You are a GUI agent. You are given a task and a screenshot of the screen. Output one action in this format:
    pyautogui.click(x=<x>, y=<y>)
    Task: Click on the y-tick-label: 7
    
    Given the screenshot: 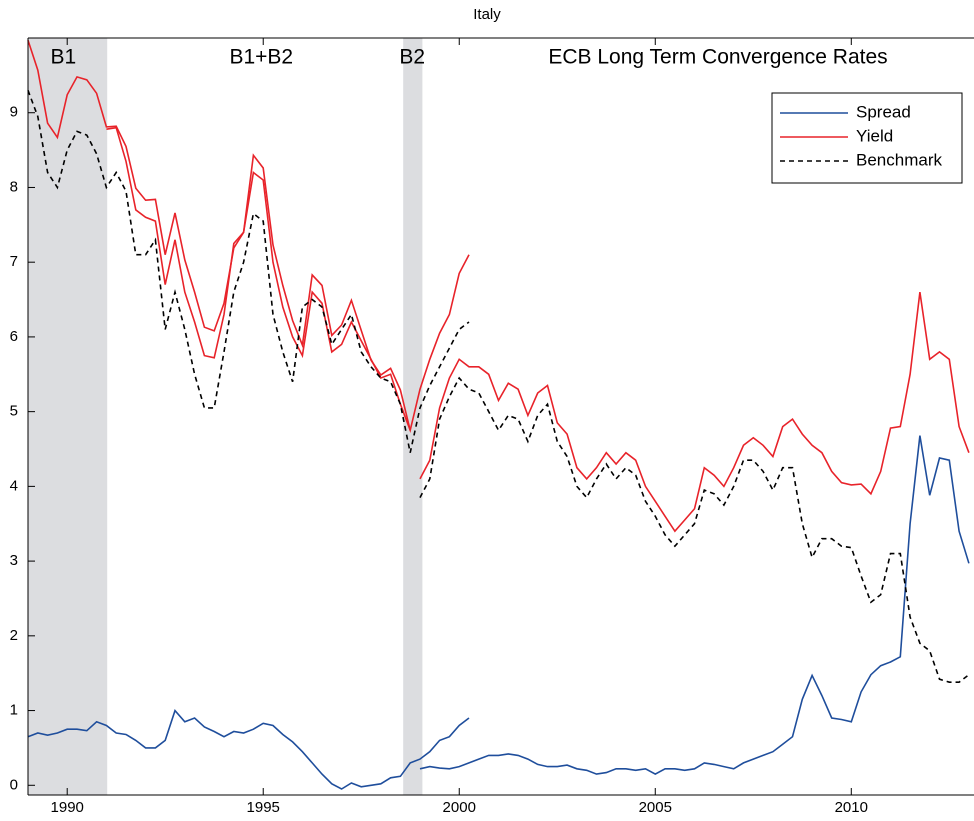 What is the action you would take?
    pyautogui.click(x=14, y=261)
    